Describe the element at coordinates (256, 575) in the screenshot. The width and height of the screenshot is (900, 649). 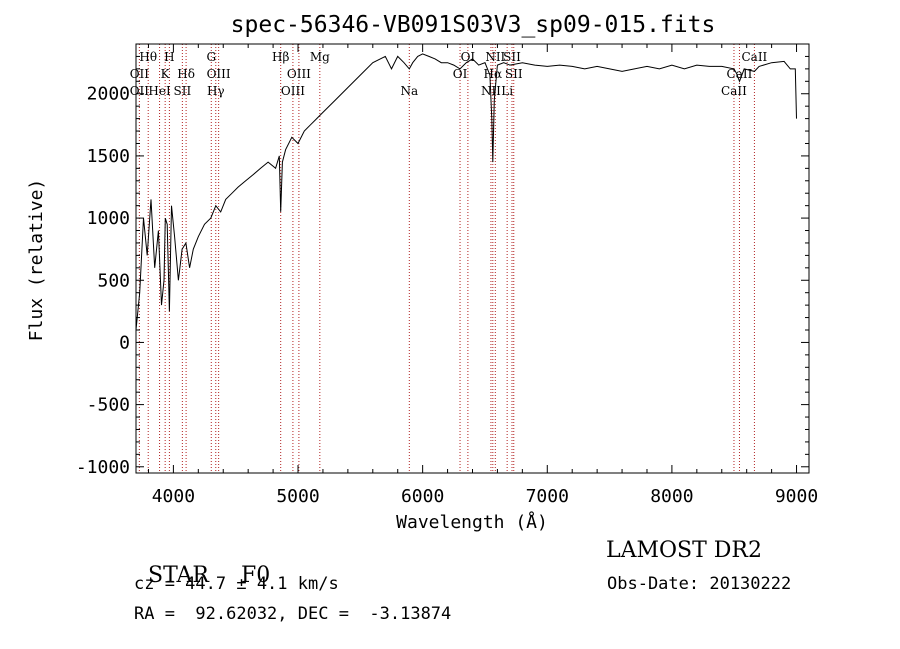
I see `subclass-label: F0` at that location.